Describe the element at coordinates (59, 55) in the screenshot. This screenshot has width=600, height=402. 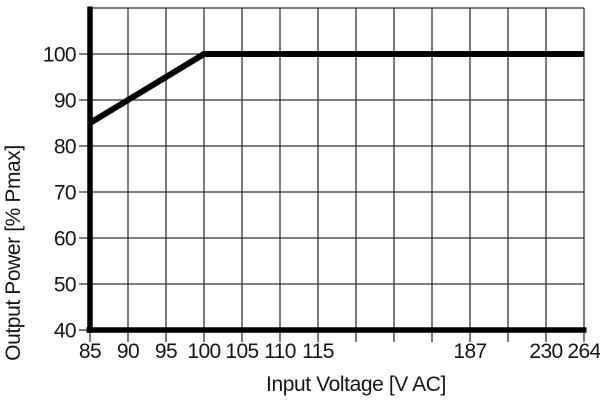
I see `y-tick-label: 100` at that location.